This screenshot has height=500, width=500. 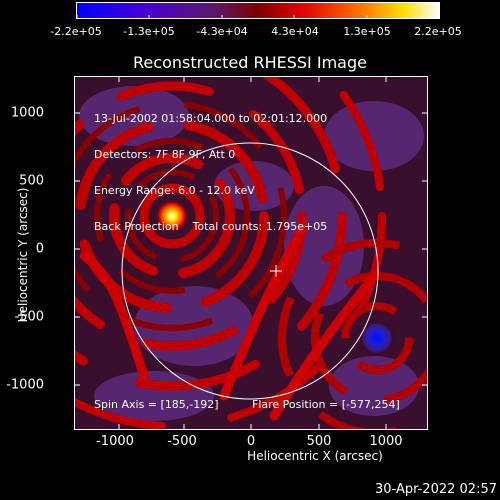 I want to click on colorbar, so click(x=258, y=10).